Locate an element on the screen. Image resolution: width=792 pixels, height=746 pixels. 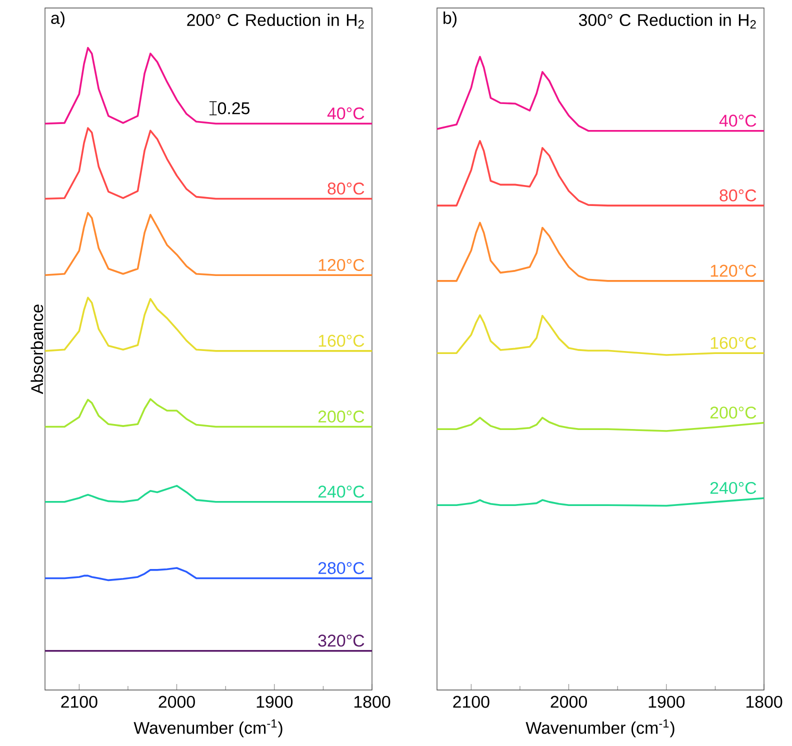
series-label: 280°C is located at coordinates (341, 568).